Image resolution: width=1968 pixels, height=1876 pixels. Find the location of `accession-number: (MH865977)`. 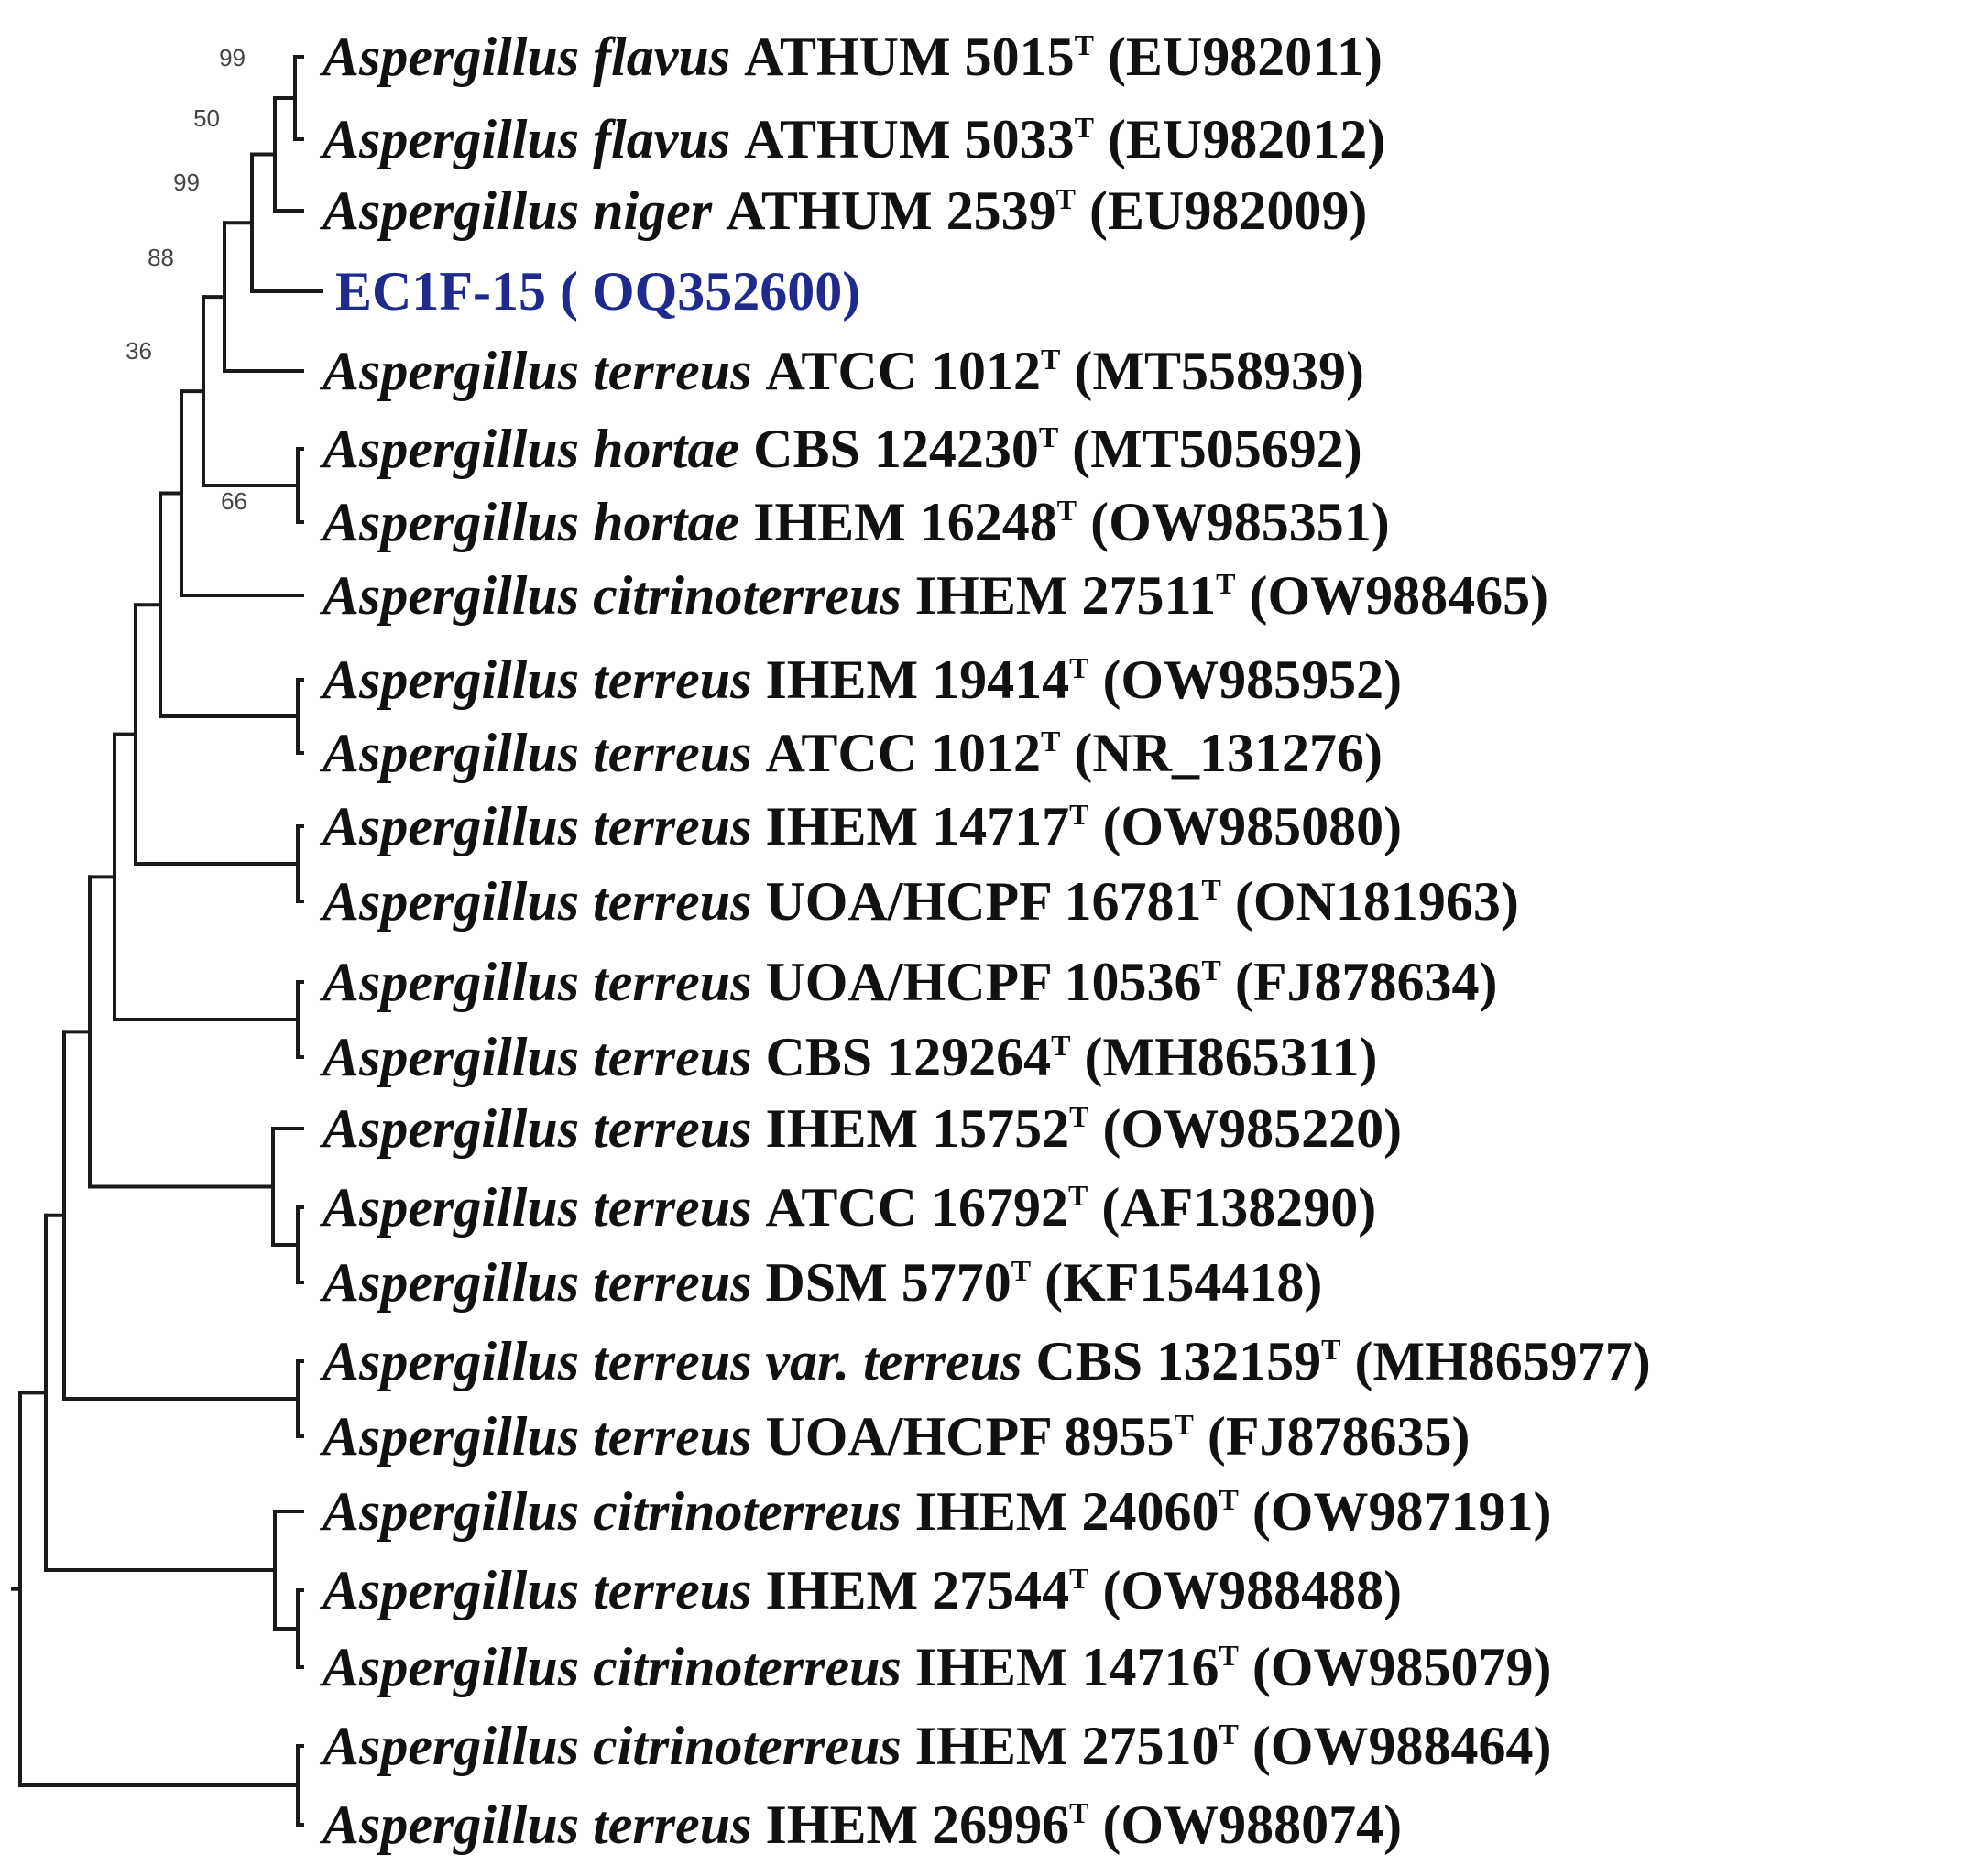

accession-number: (MH865977) is located at coordinates (1496, 1361).